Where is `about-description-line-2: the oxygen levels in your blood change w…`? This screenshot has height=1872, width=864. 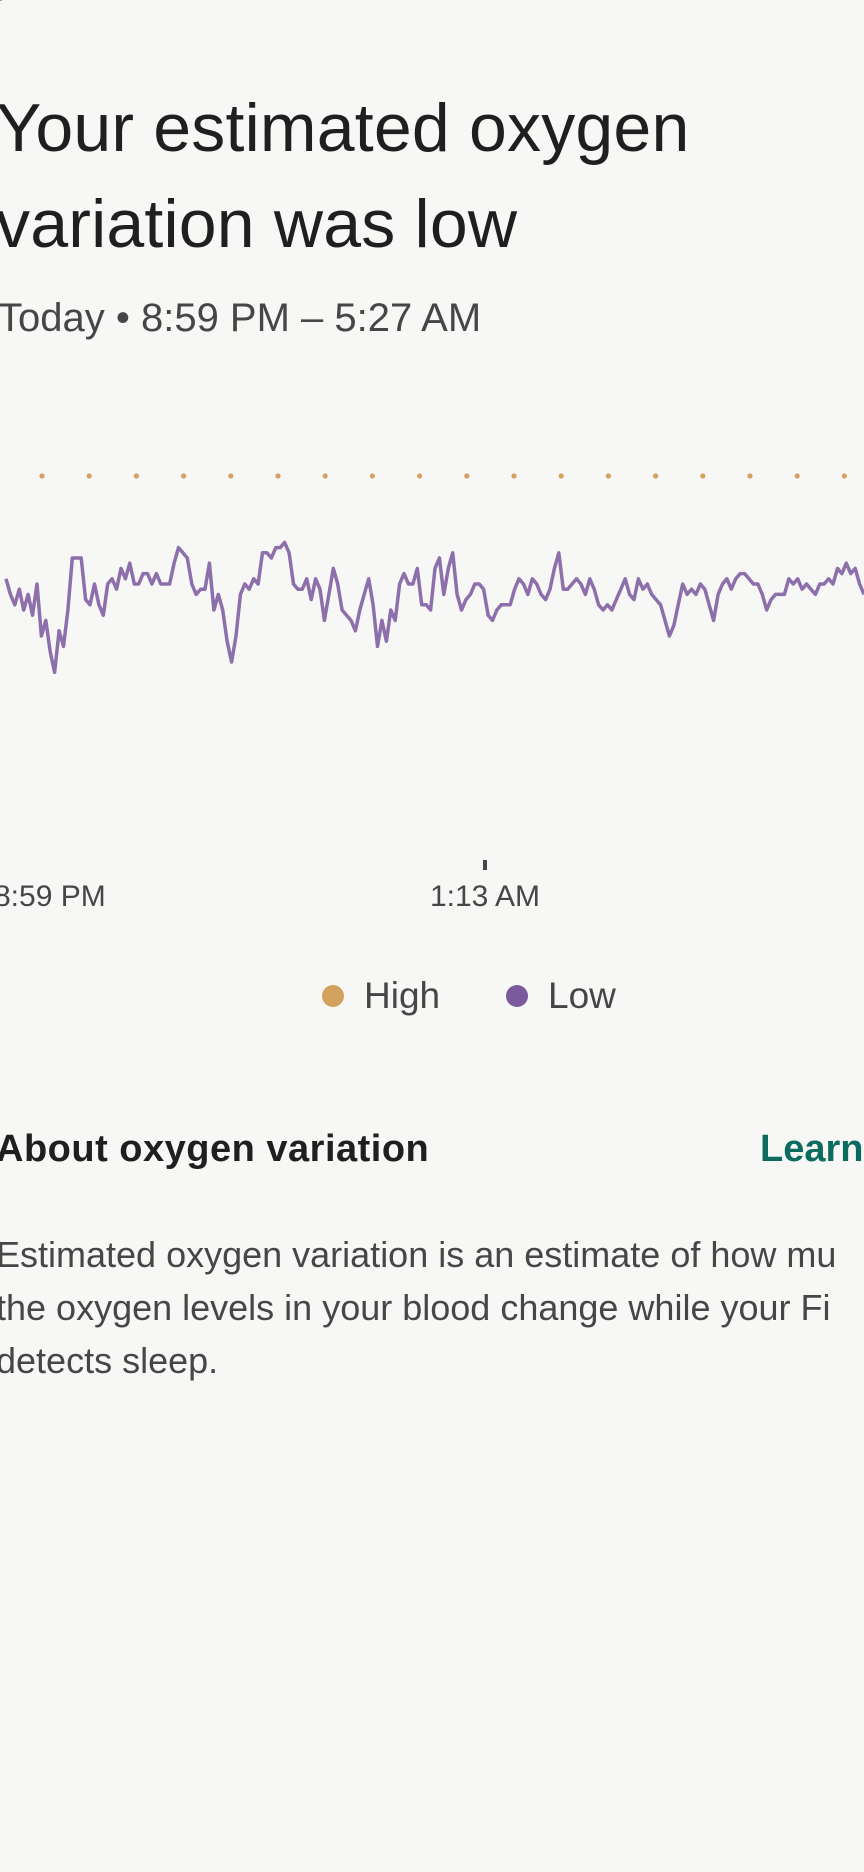 about-description-line-2: the oxygen levels in your blood change w… is located at coordinates (415, 1307).